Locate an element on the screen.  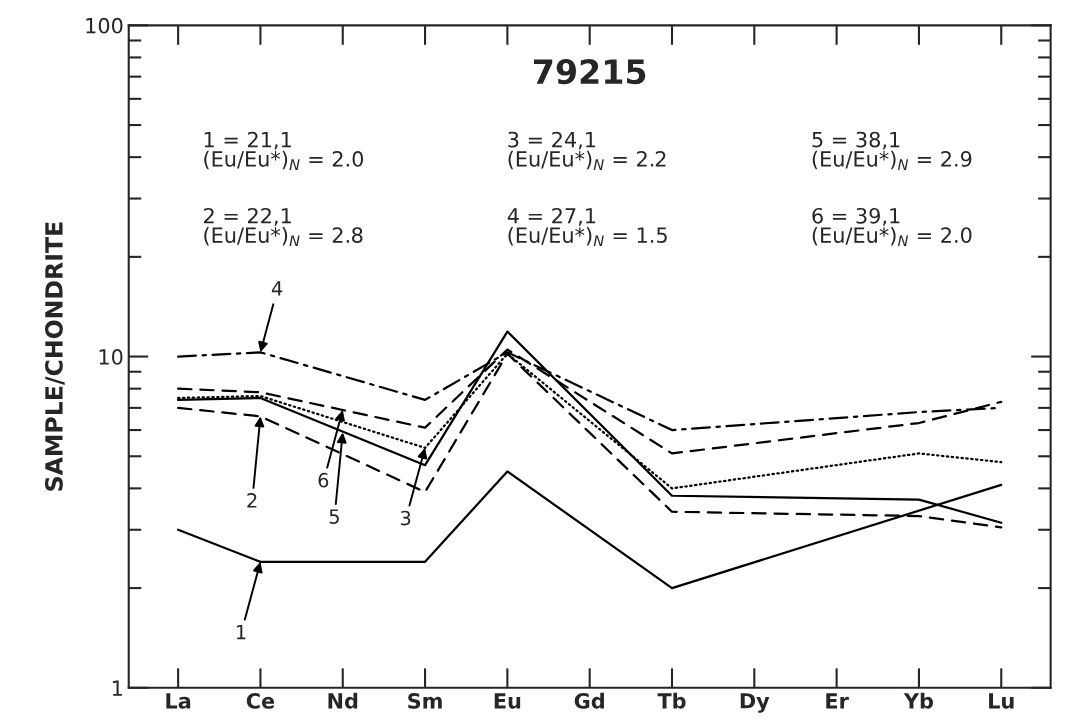
x-tick-label: Nd is located at coordinates (343, 700).